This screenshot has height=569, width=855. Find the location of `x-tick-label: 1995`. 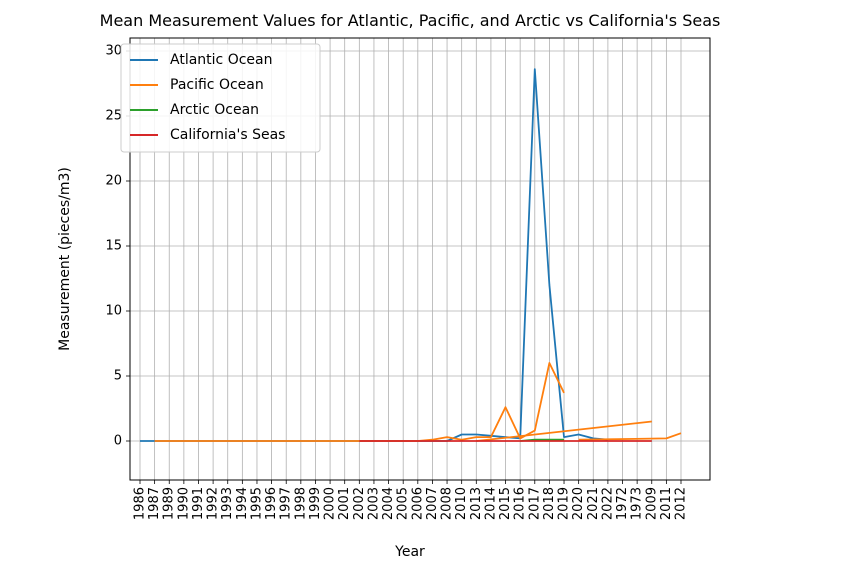

x-tick-label: 1995 is located at coordinates (256, 503).